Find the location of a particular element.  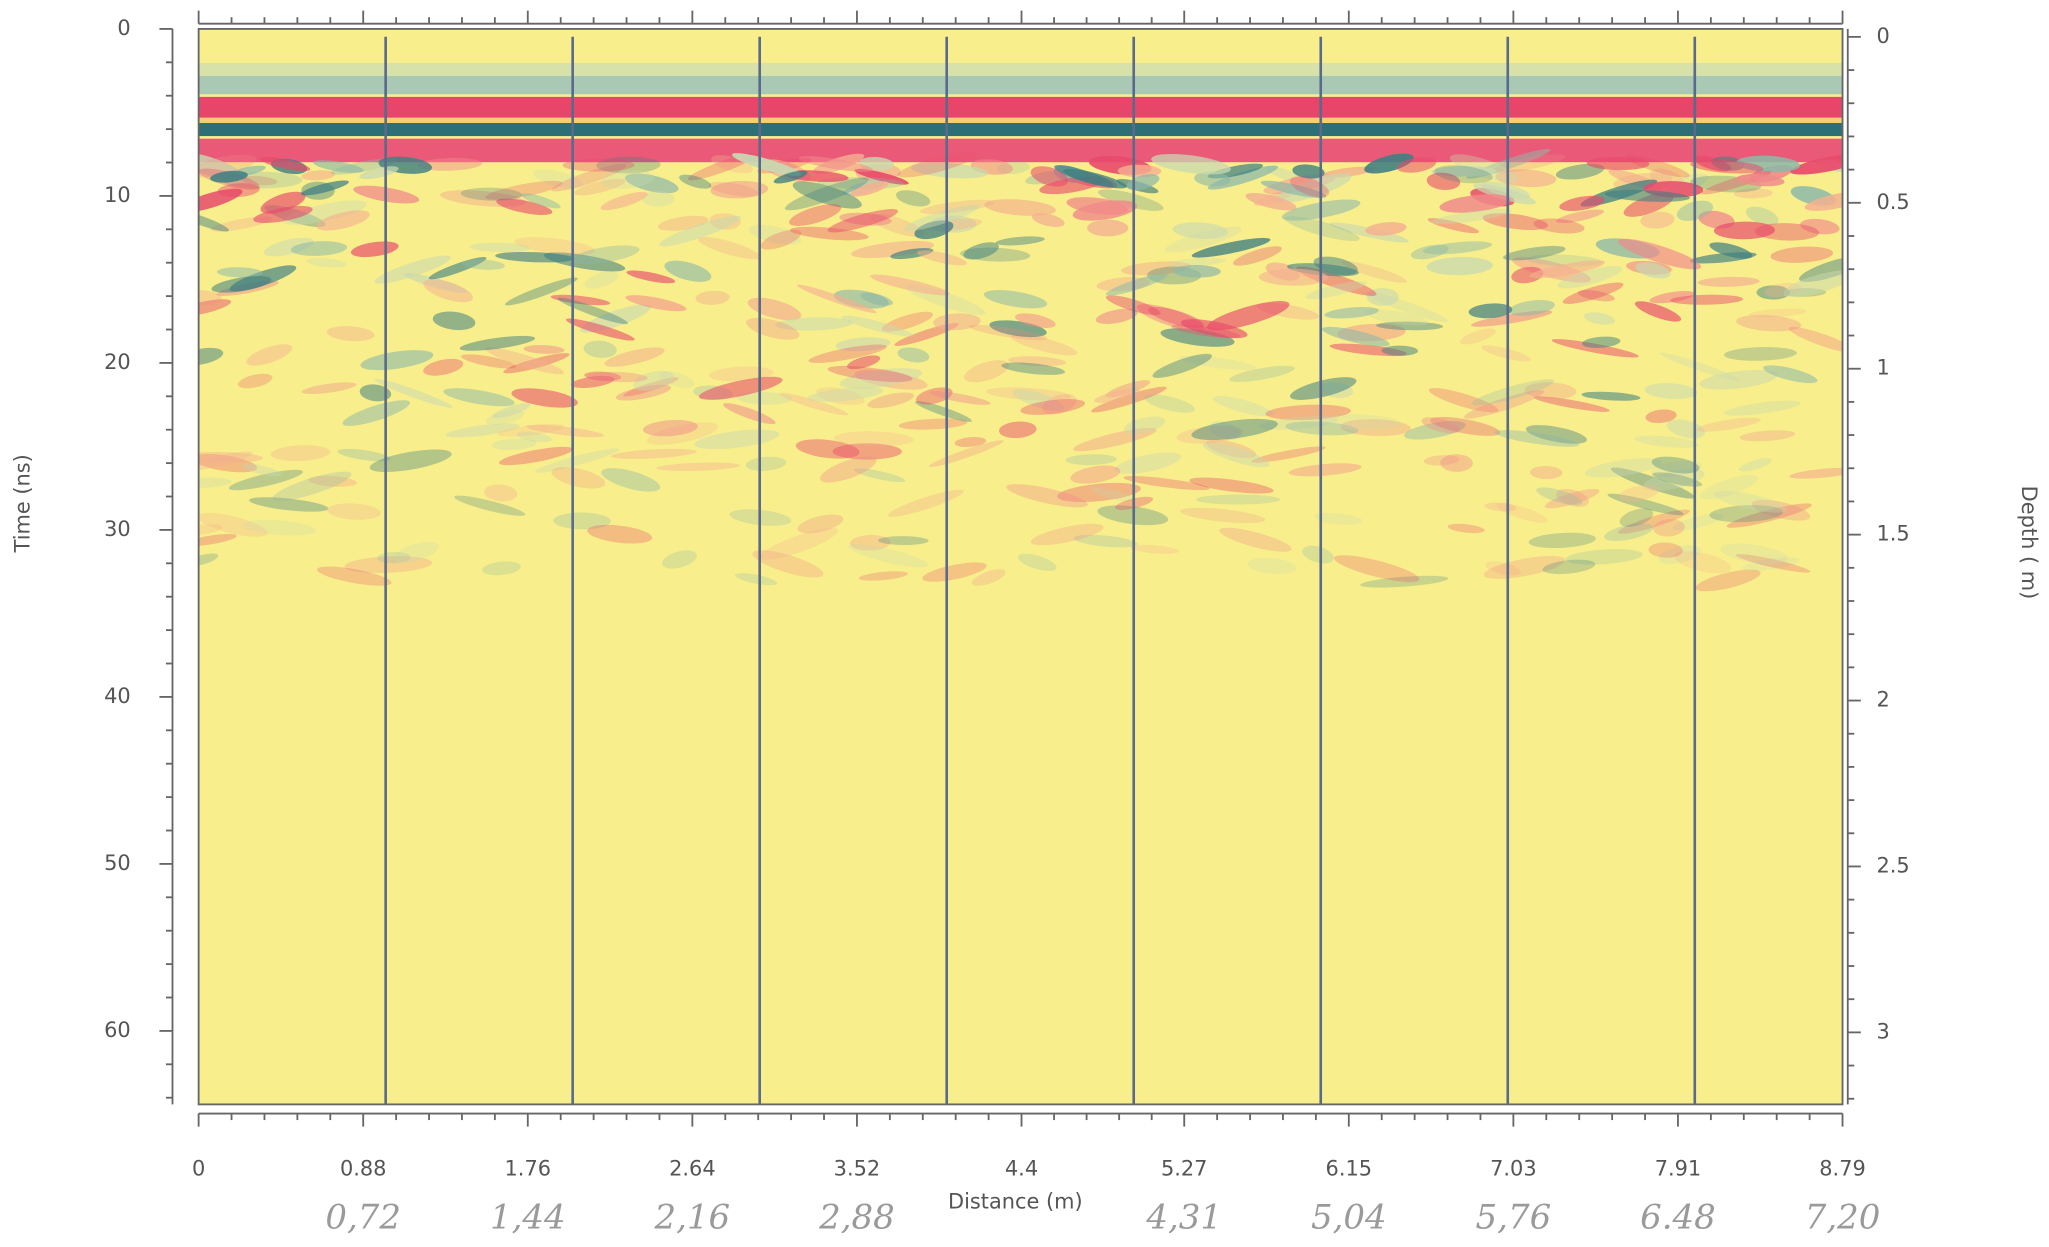

x-tick-label: 4.4 is located at coordinates (1021, 1169).